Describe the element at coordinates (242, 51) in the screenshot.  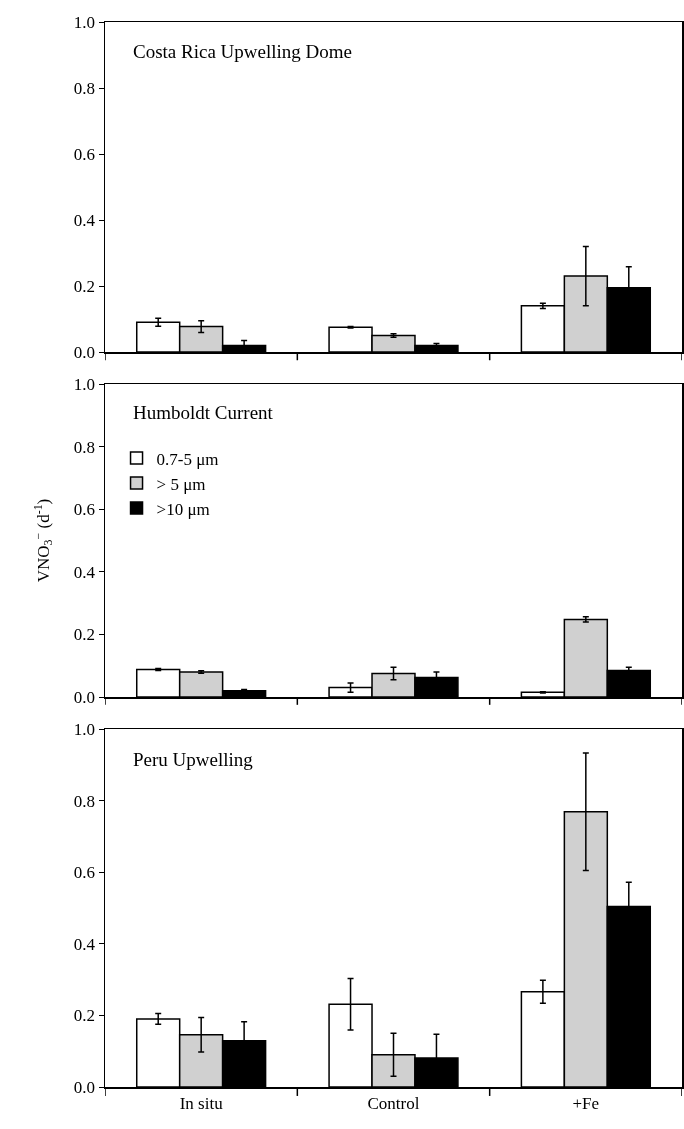
I see `text: Costa Rica Upwelling Dome` at that location.